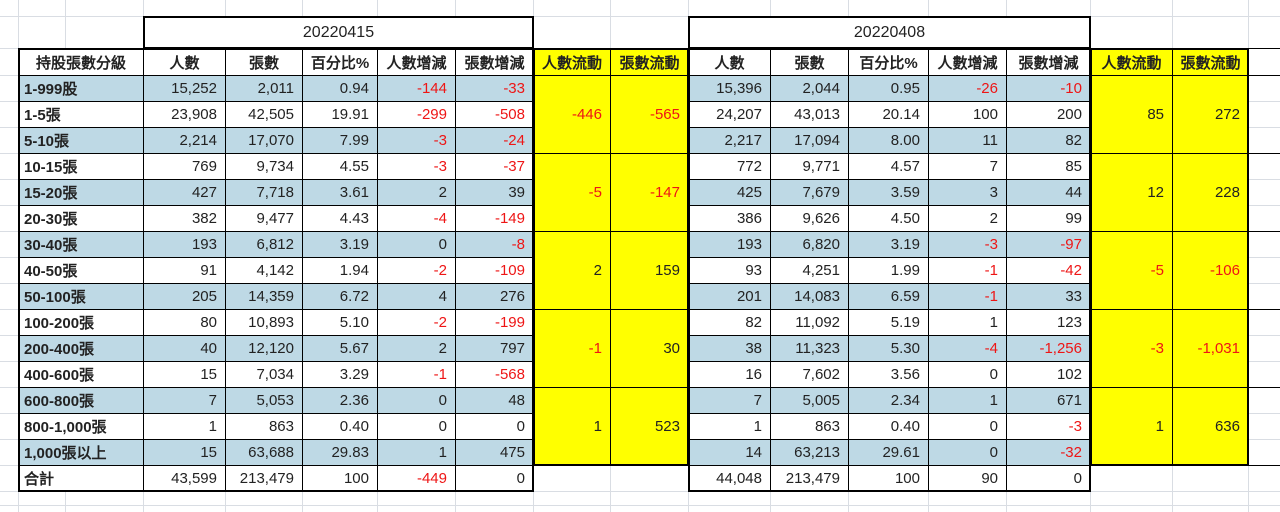 Image resolution: width=1280 pixels, height=512 pixels. Describe the element at coordinates (340, 114) in the screenshot. I see `cell: 19.91` at that location.